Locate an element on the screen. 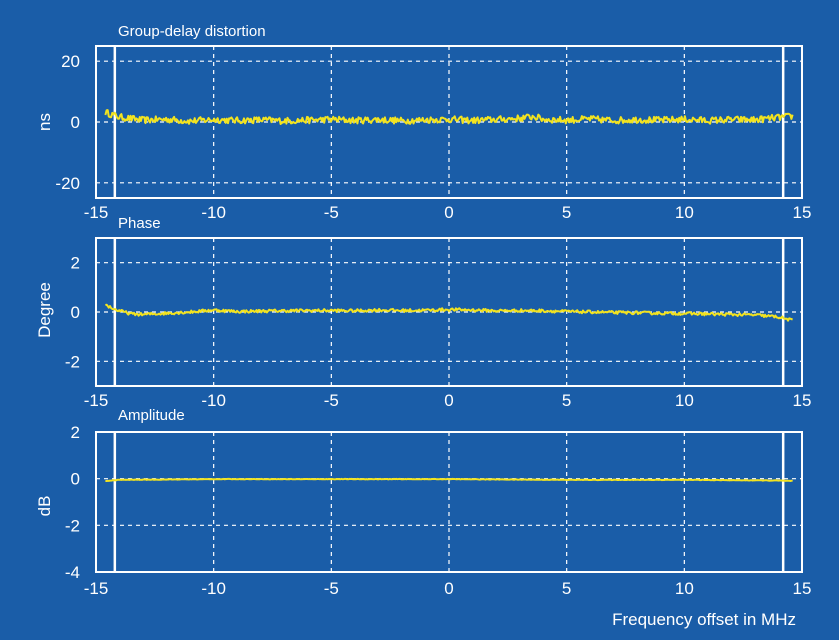  panel-title: Amplitude is located at coordinates (151, 415).